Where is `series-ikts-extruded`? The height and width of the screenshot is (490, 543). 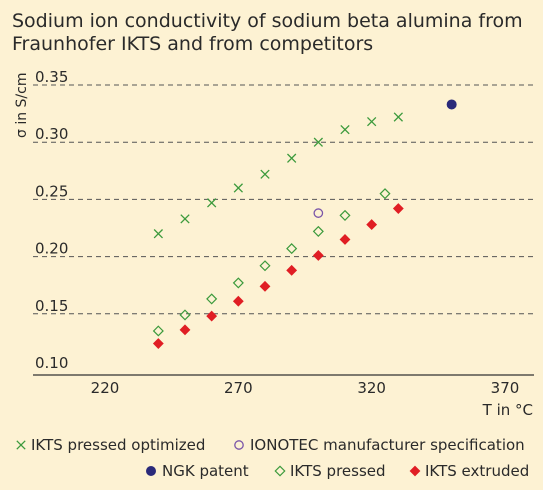 series-ikts-extruded is located at coordinates (278, 276).